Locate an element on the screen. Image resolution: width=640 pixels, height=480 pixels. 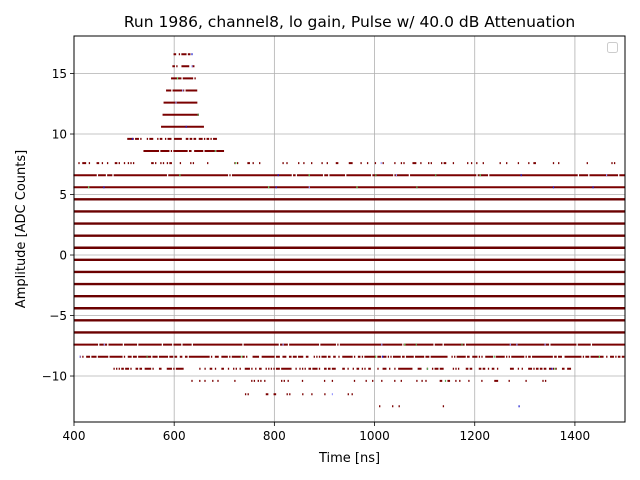
y-tick-label: 5 is located at coordinates (63, 195).